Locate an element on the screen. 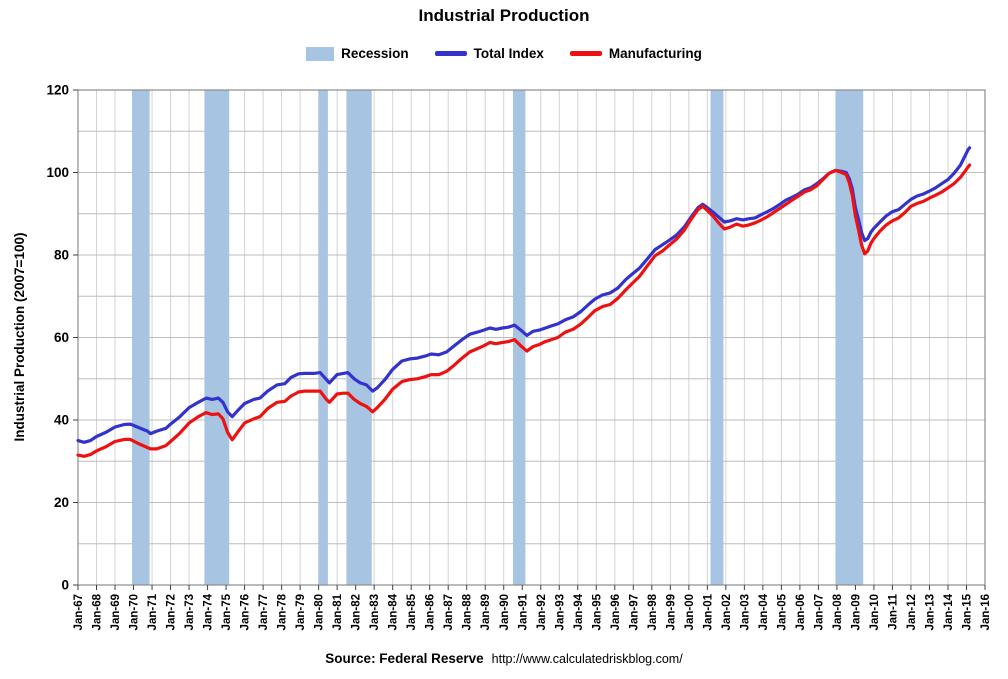 This screenshot has width=1008, height=679. svg-text: Jan-87 is located at coordinates (449, 612).